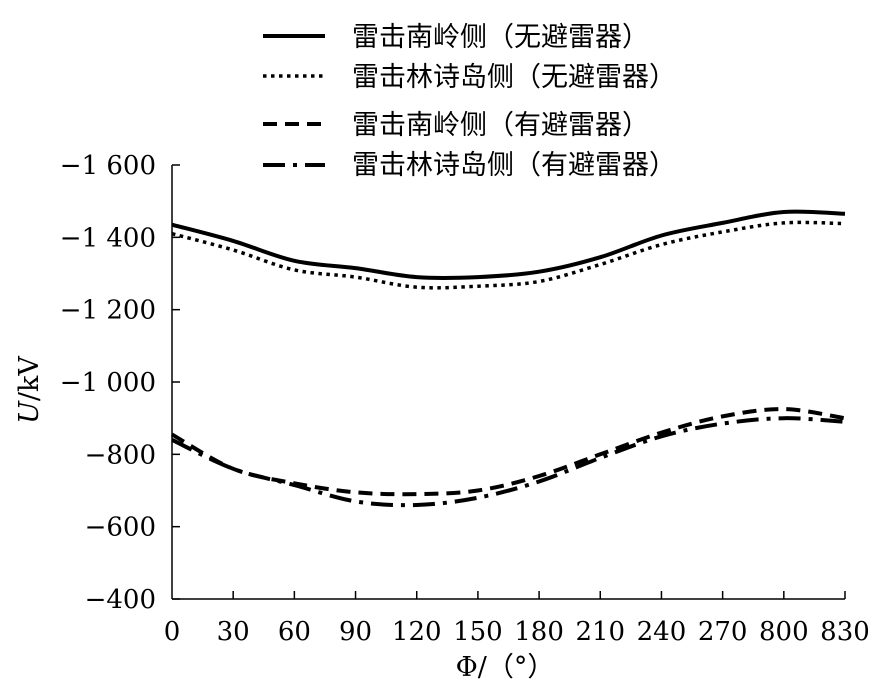 This screenshot has height=687, width=880. I want to click on x-tick-label: 240, so click(662, 632).